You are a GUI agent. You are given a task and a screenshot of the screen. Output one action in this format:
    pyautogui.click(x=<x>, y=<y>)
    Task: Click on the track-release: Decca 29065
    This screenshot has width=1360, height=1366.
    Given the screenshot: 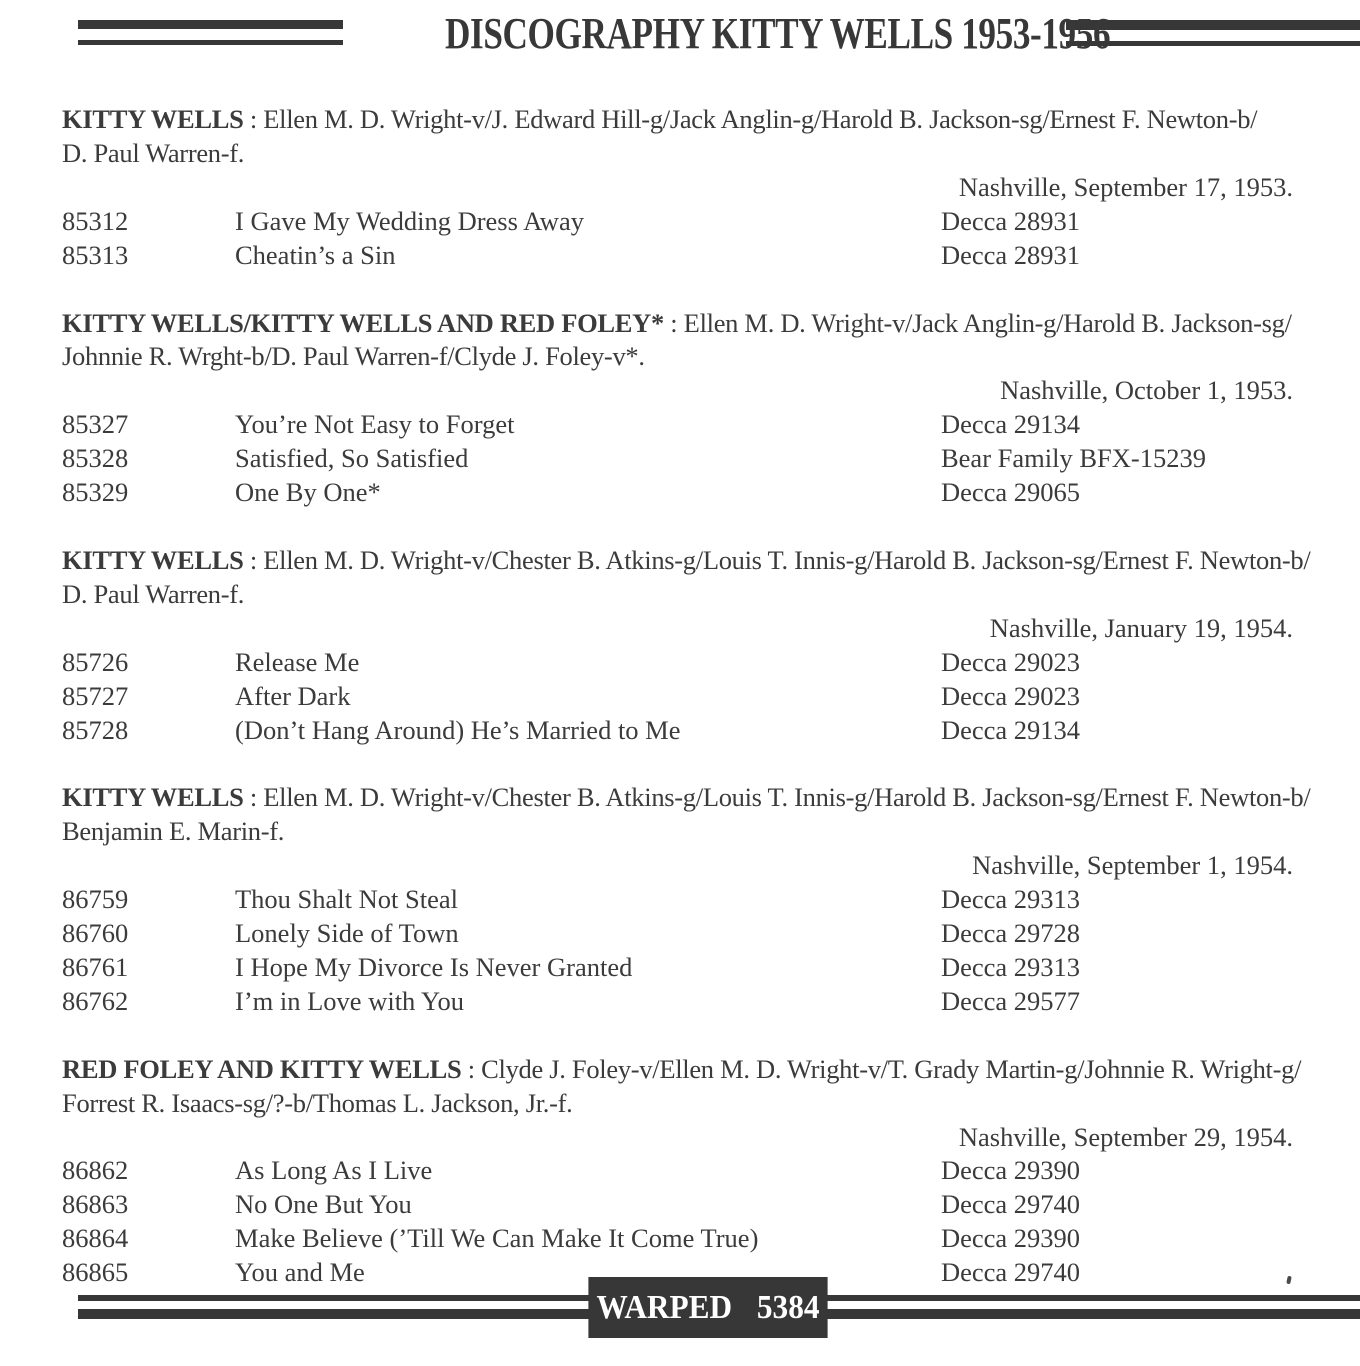 What is the action you would take?
    pyautogui.click(x=1011, y=492)
    